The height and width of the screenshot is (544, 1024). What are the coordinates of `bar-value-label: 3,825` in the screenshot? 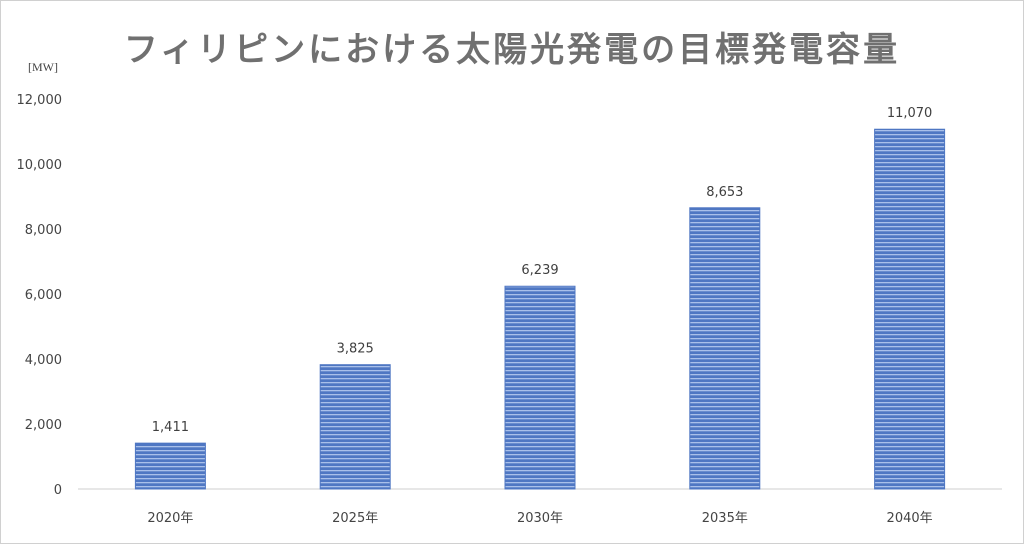 It's located at (355, 349).